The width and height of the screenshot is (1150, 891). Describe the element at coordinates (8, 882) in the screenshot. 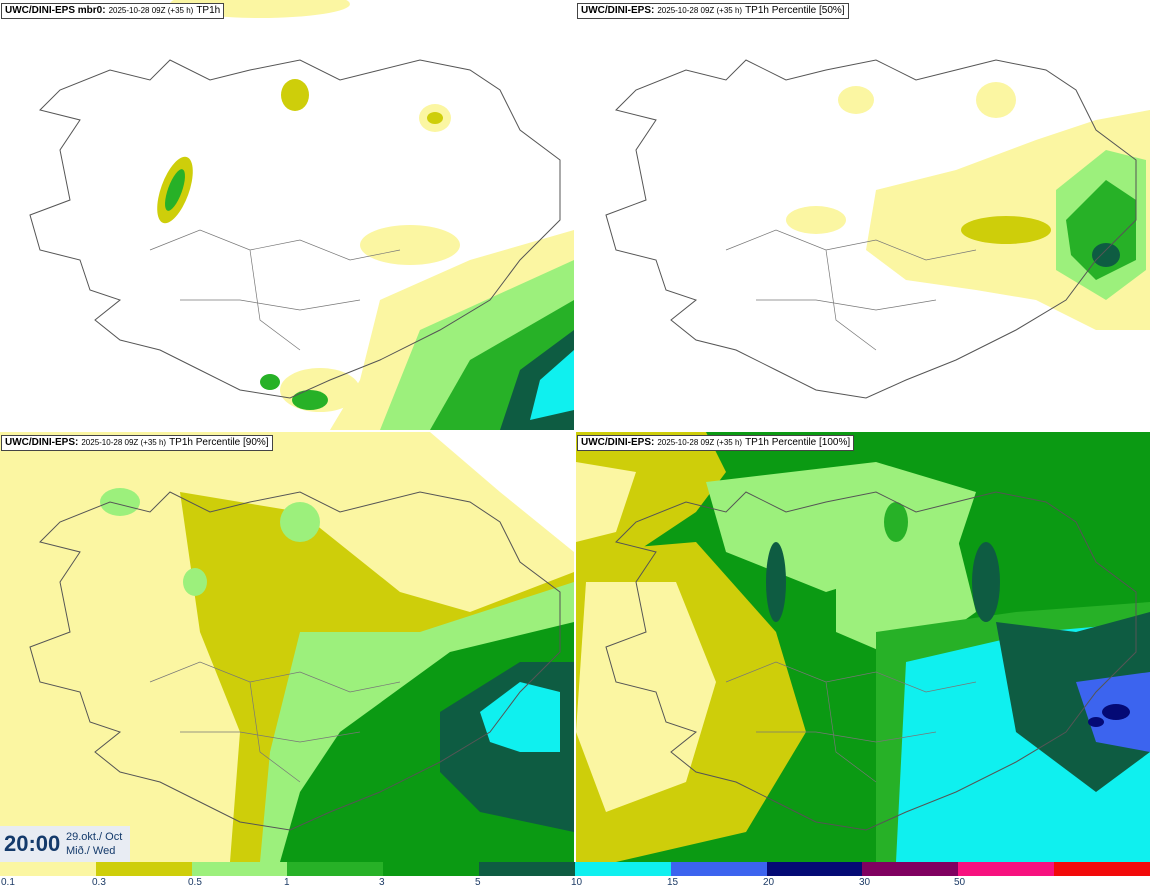

I see `colorbar-tick-label: 0.1` at that location.